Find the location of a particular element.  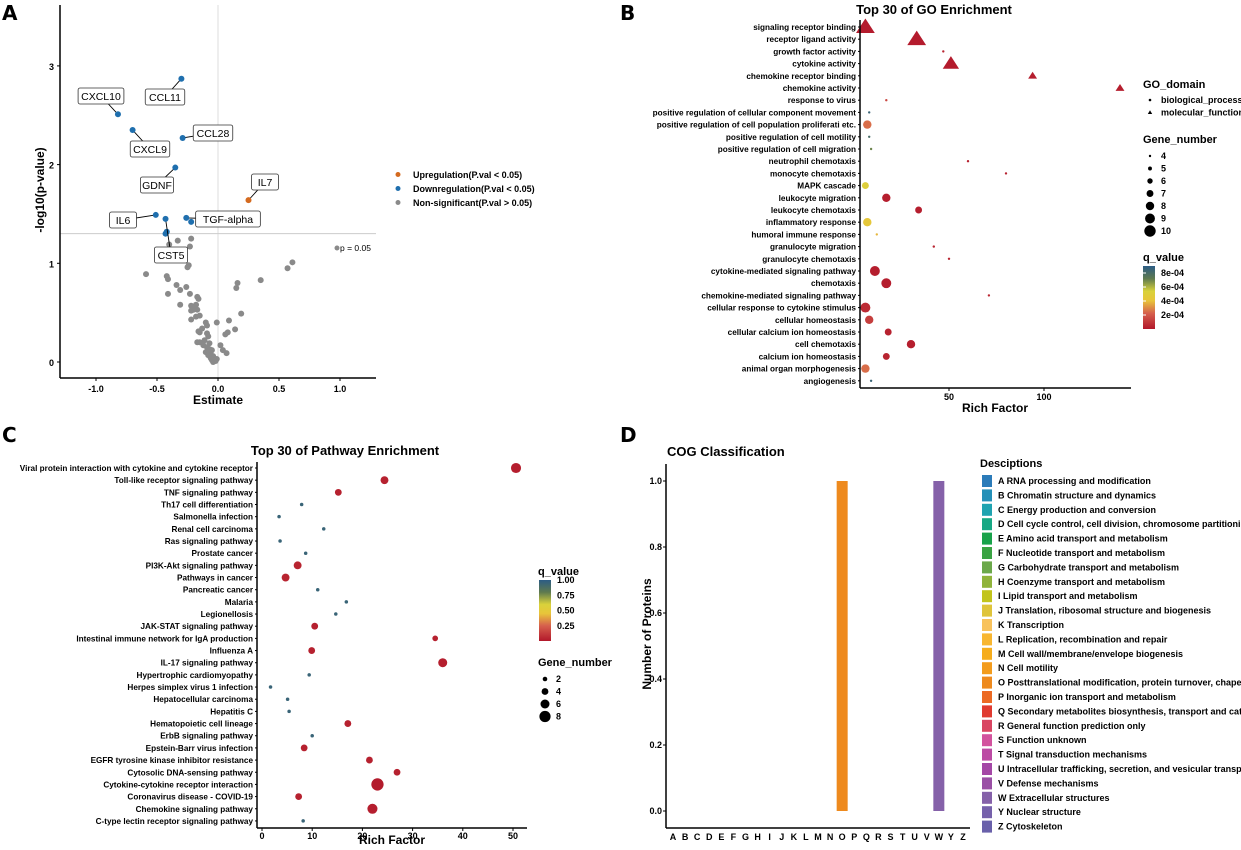

cog-x-tick-label: Y is located at coordinates (951, 837).